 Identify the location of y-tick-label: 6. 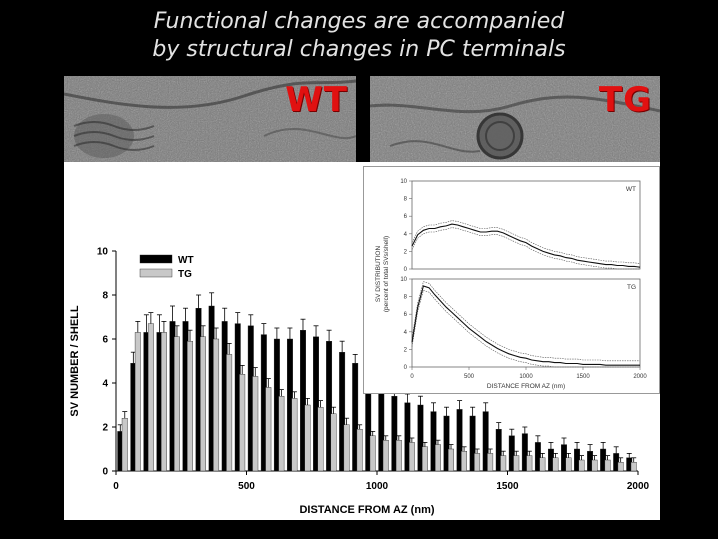
(105, 340).